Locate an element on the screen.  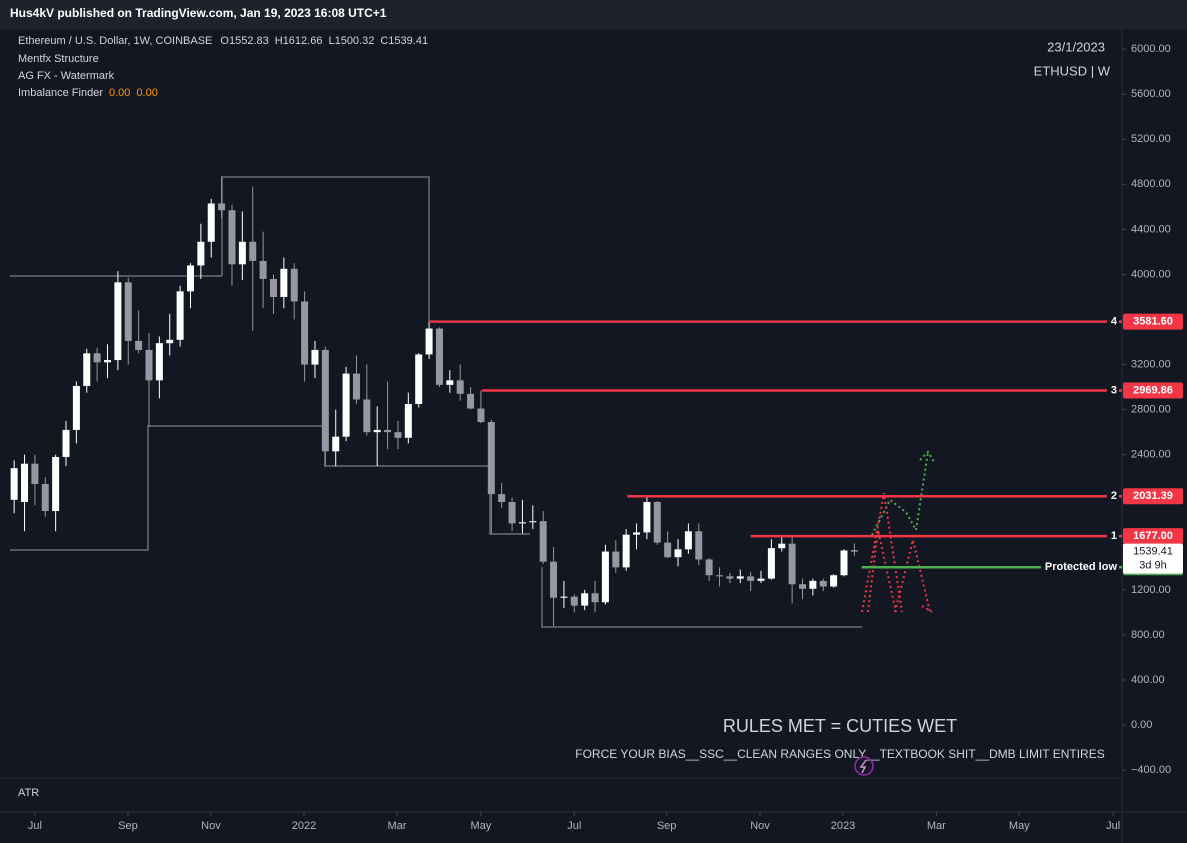
y-tick-label: 4000.00 is located at coordinates (1151, 274).